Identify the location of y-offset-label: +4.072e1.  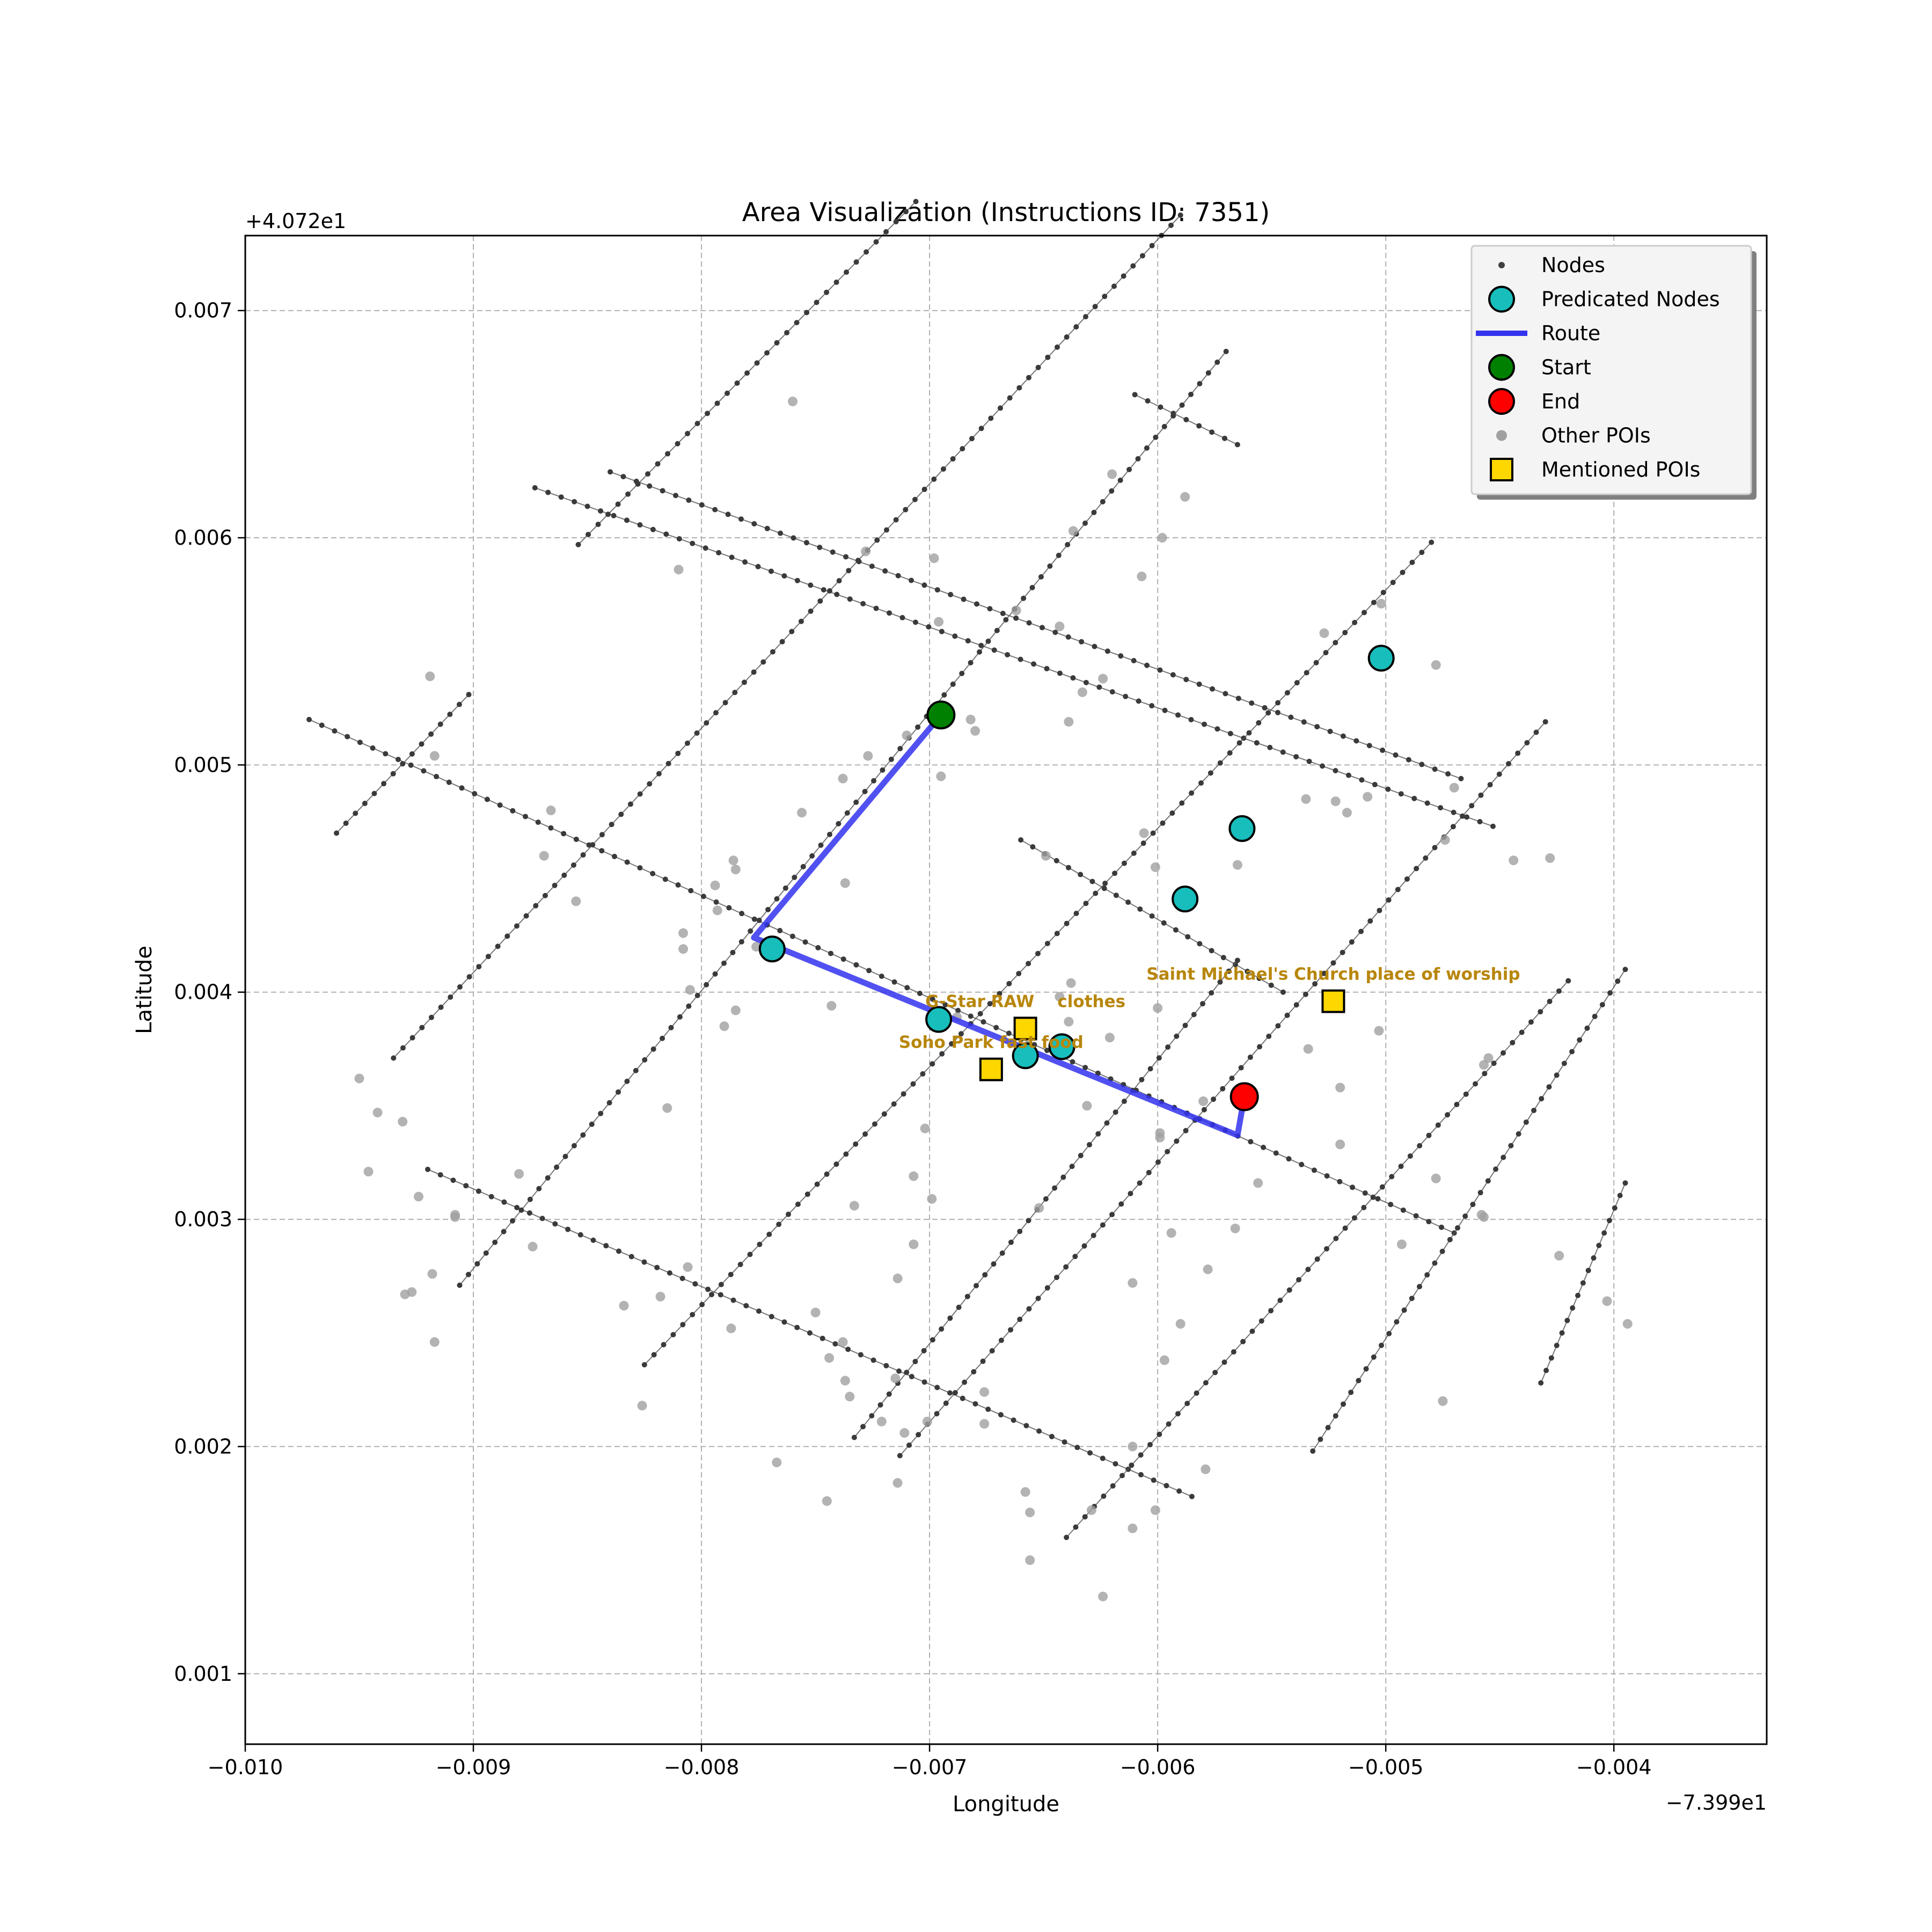
(295, 221).